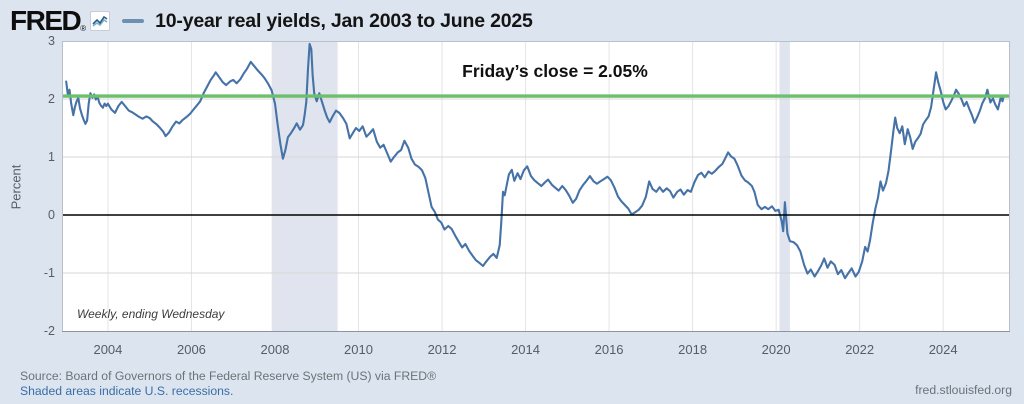 This screenshot has height=404, width=1024. Describe the element at coordinates (275, 349) in the screenshot. I see `x-tick-label: 2008` at that location.